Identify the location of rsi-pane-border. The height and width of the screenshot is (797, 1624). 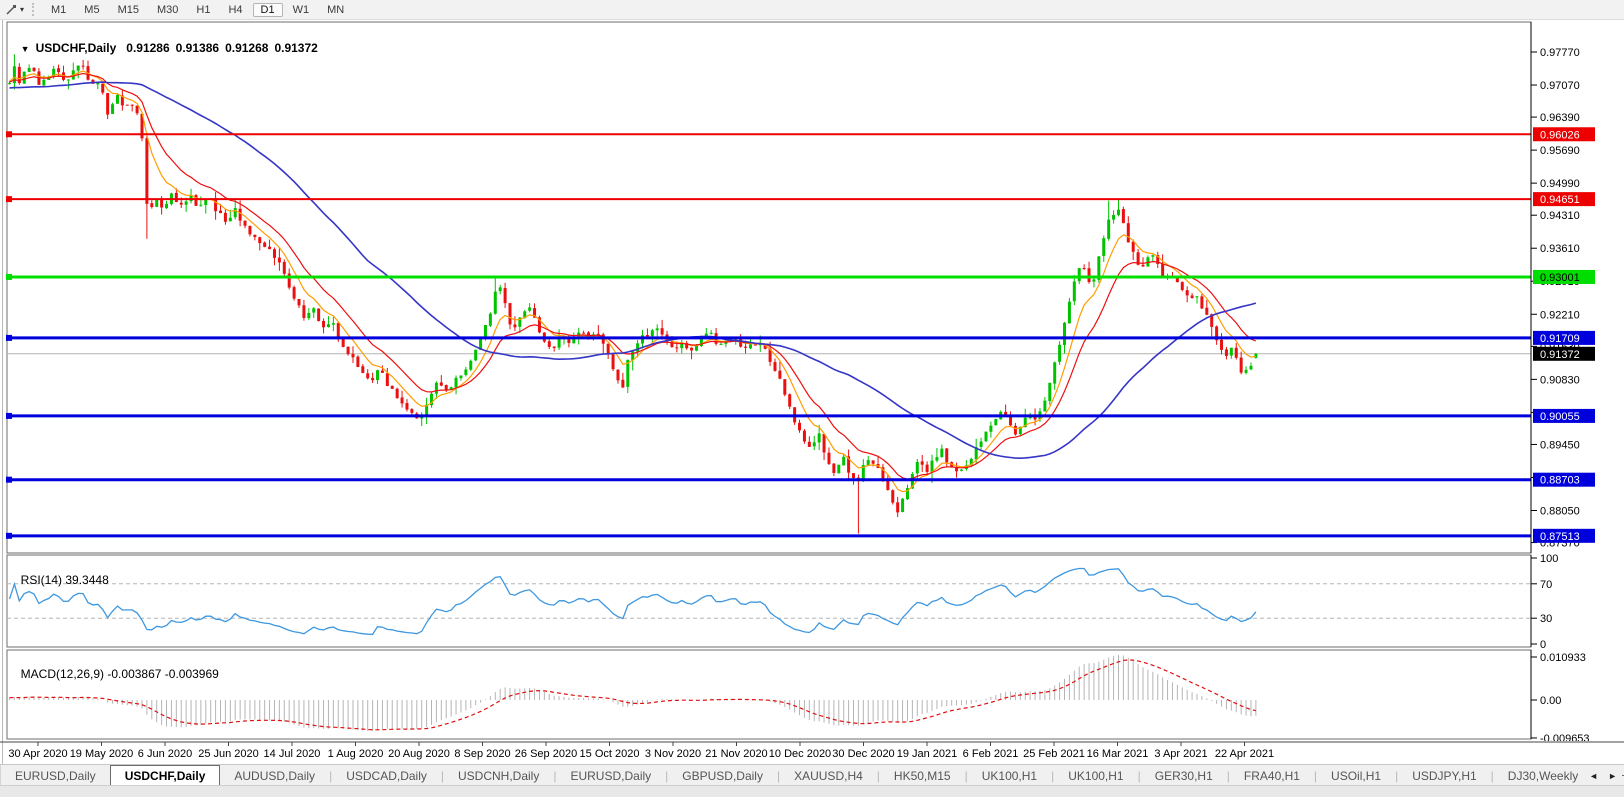
(769, 601).